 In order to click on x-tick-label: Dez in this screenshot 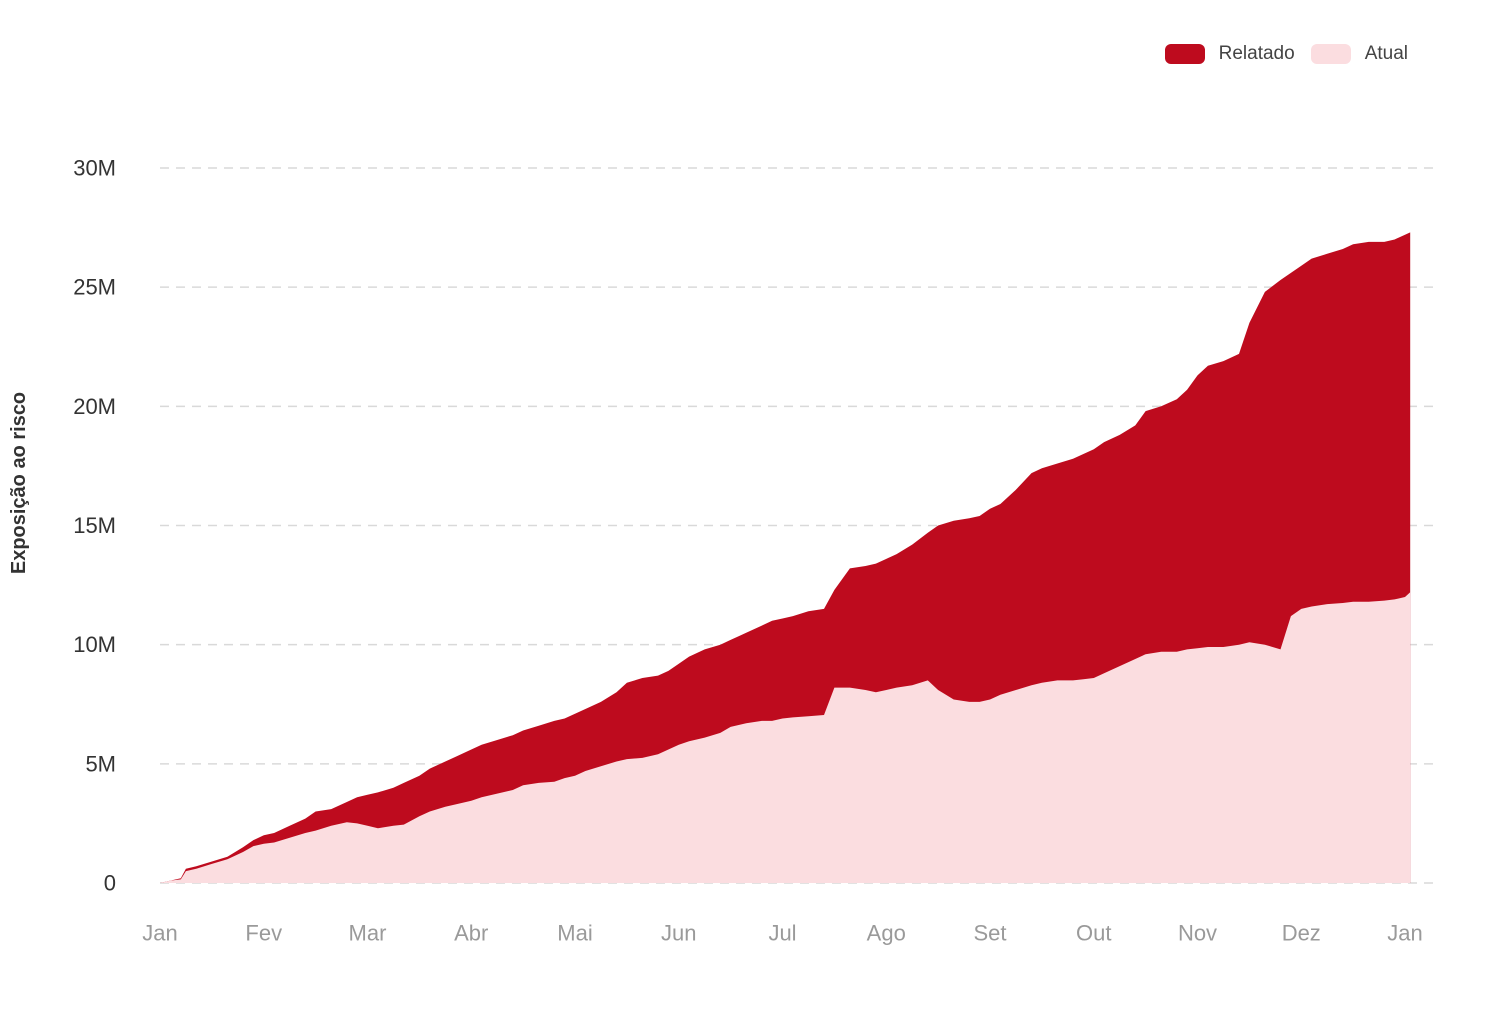, I will do `click(1301, 933)`.